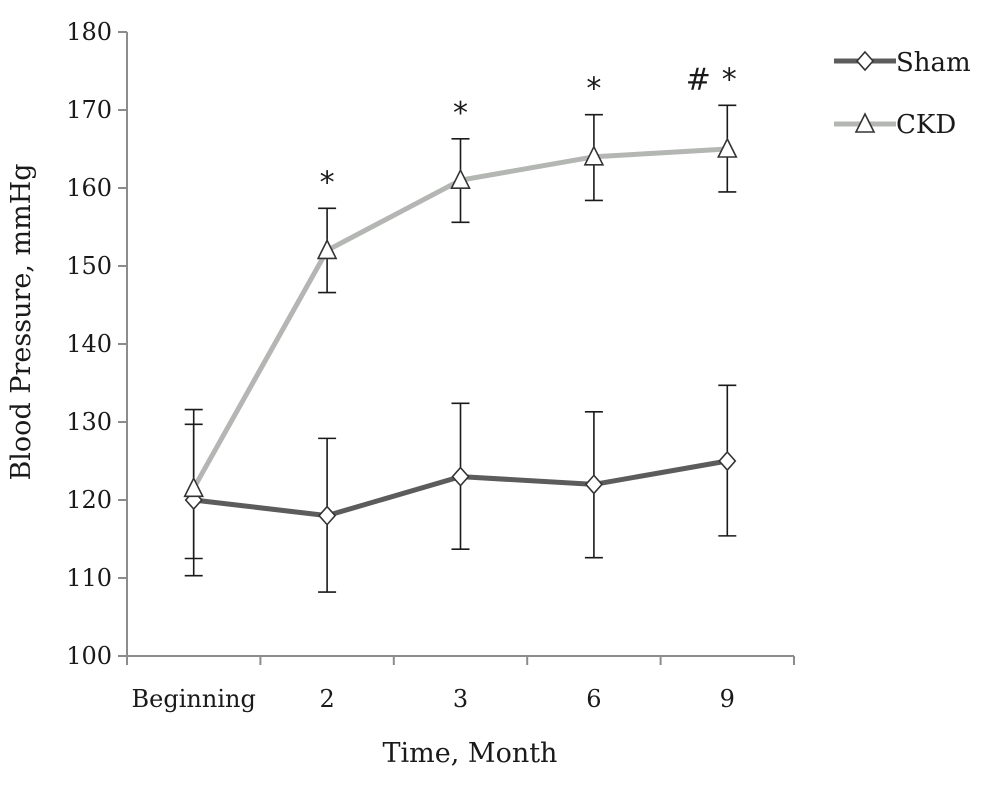  I want to click on significance-annotations: * * * # *, so click(528, 131).